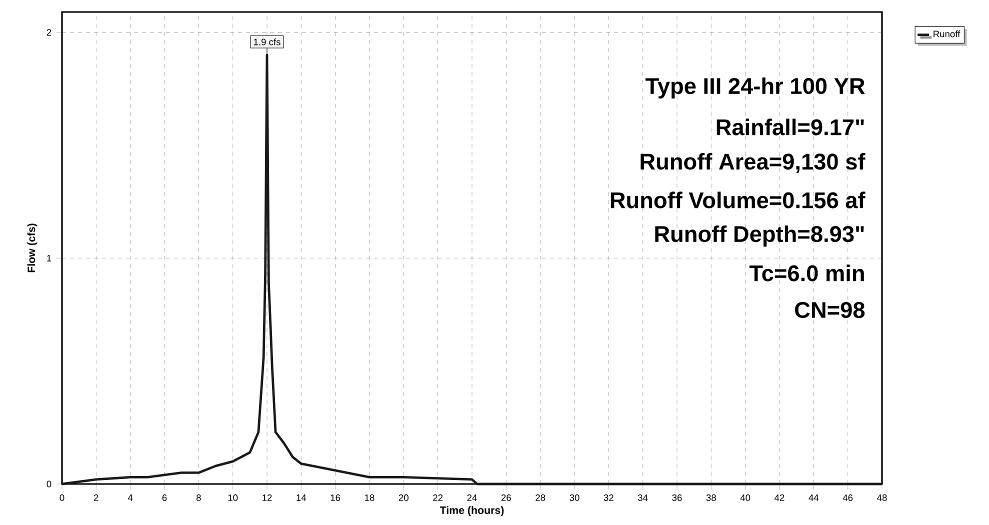 Image resolution: width=989 pixels, height=525 pixels. What do you see at coordinates (267, 497) in the screenshot?
I see `x-tick-label: 12` at bounding box center [267, 497].